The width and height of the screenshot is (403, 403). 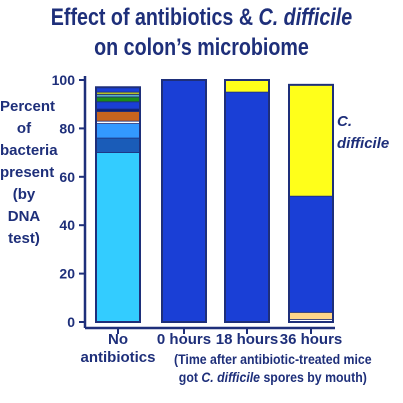 What do you see at coordinates (201, 47) in the screenshot?
I see `chart-title-line2: on colon’s microbiome` at bounding box center [201, 47].